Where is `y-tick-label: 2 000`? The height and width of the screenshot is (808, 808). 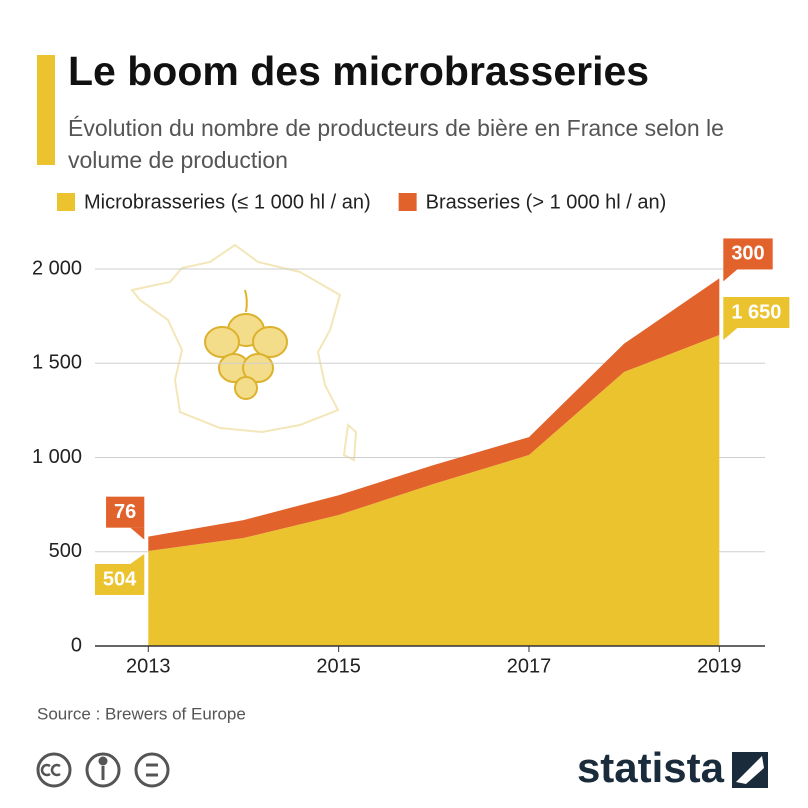 y-tick-label: 2 000 is located at coordinates (57, 268).